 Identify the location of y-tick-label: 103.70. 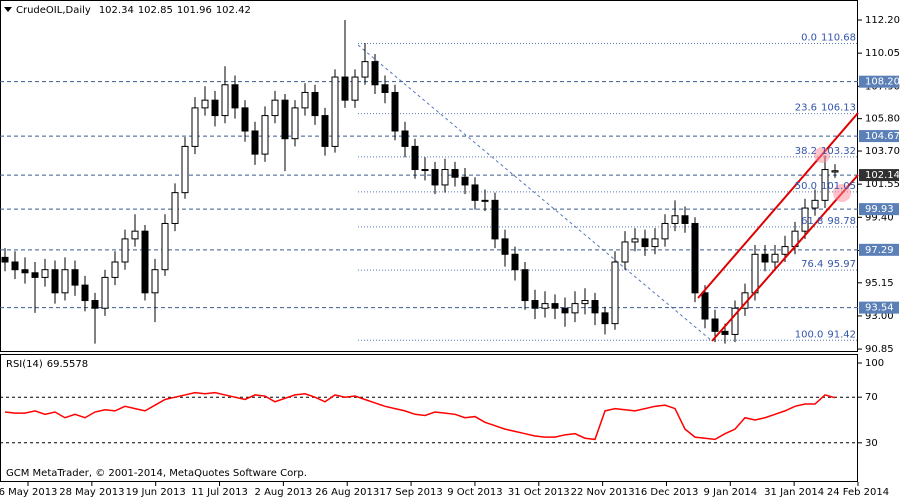
(882, 151).